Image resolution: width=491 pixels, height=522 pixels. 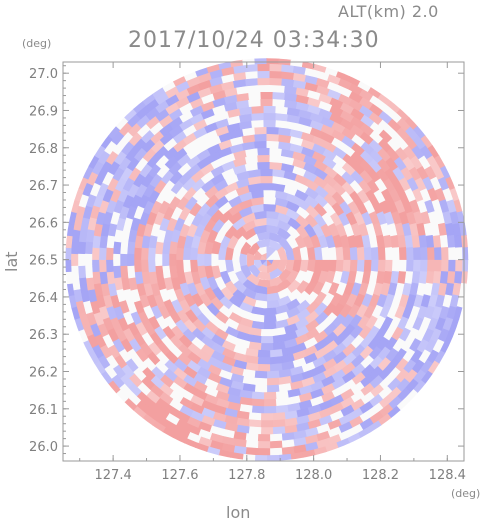 I want to click on y-tick-label: 26.3, so click(x=43, y=335).